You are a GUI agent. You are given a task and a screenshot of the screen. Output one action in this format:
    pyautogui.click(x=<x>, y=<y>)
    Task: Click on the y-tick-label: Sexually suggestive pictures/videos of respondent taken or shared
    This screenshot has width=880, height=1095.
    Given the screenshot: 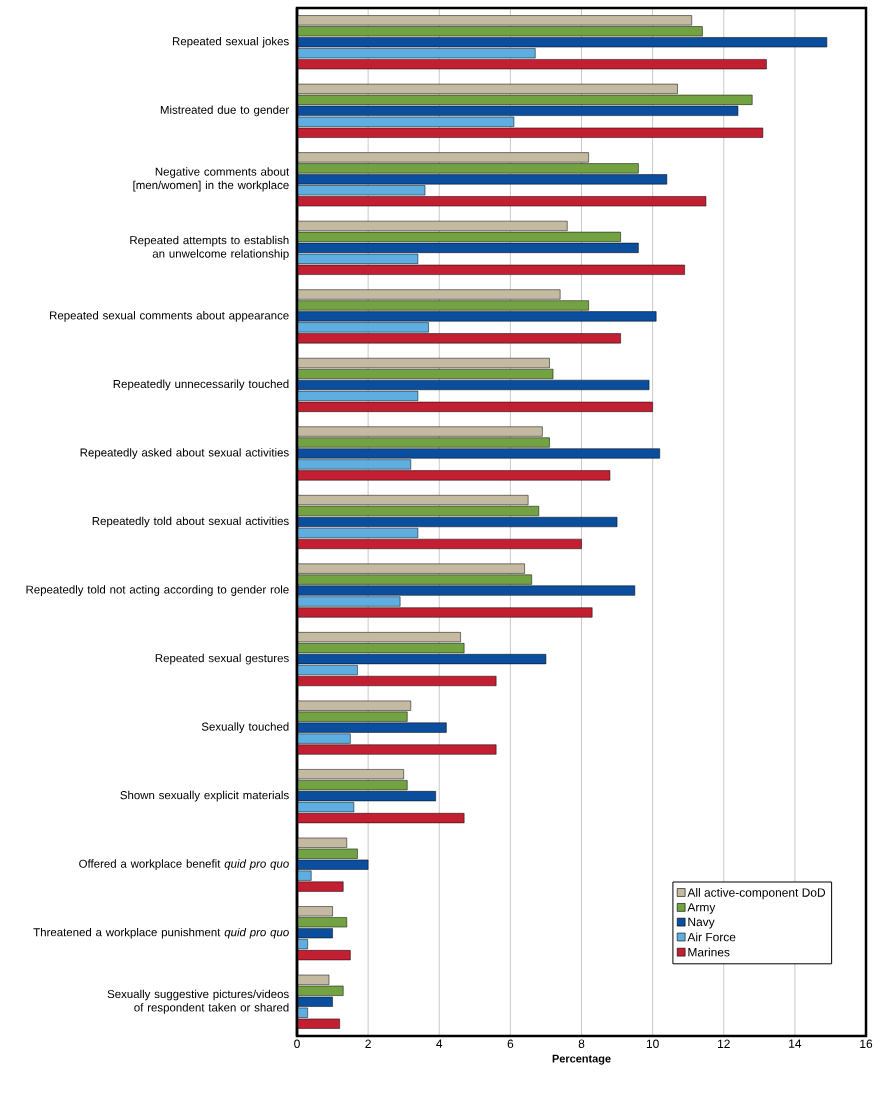 What is the action you would take?
    pyautogui.click(x=198, y=1001)
    